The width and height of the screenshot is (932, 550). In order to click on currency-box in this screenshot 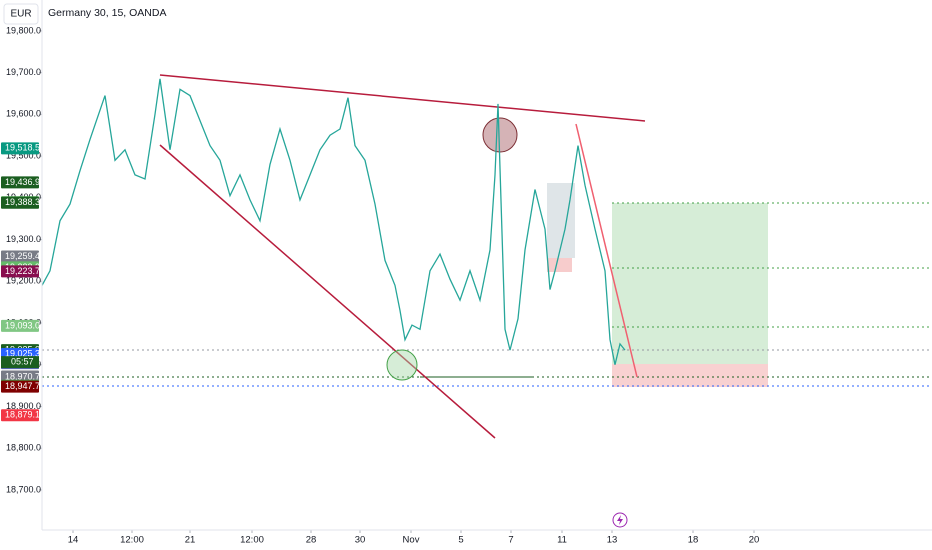, I will do `click(21, 14)`.